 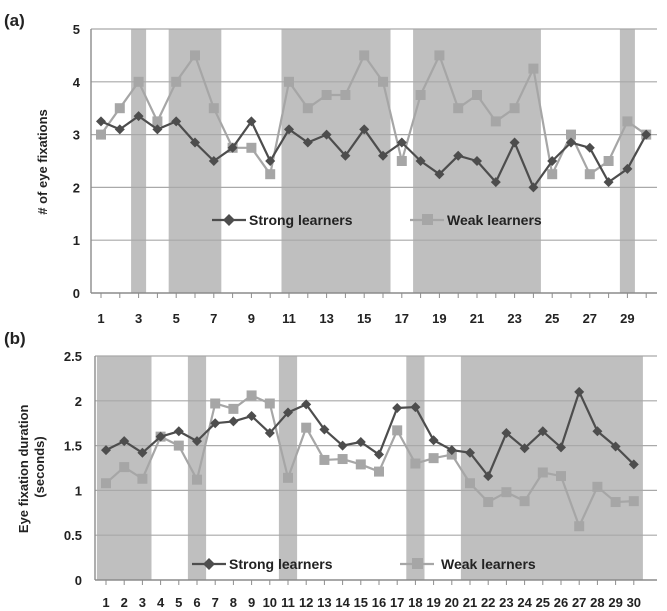 I want to click on x-tick-label: 22, so click(x=488, y=602).